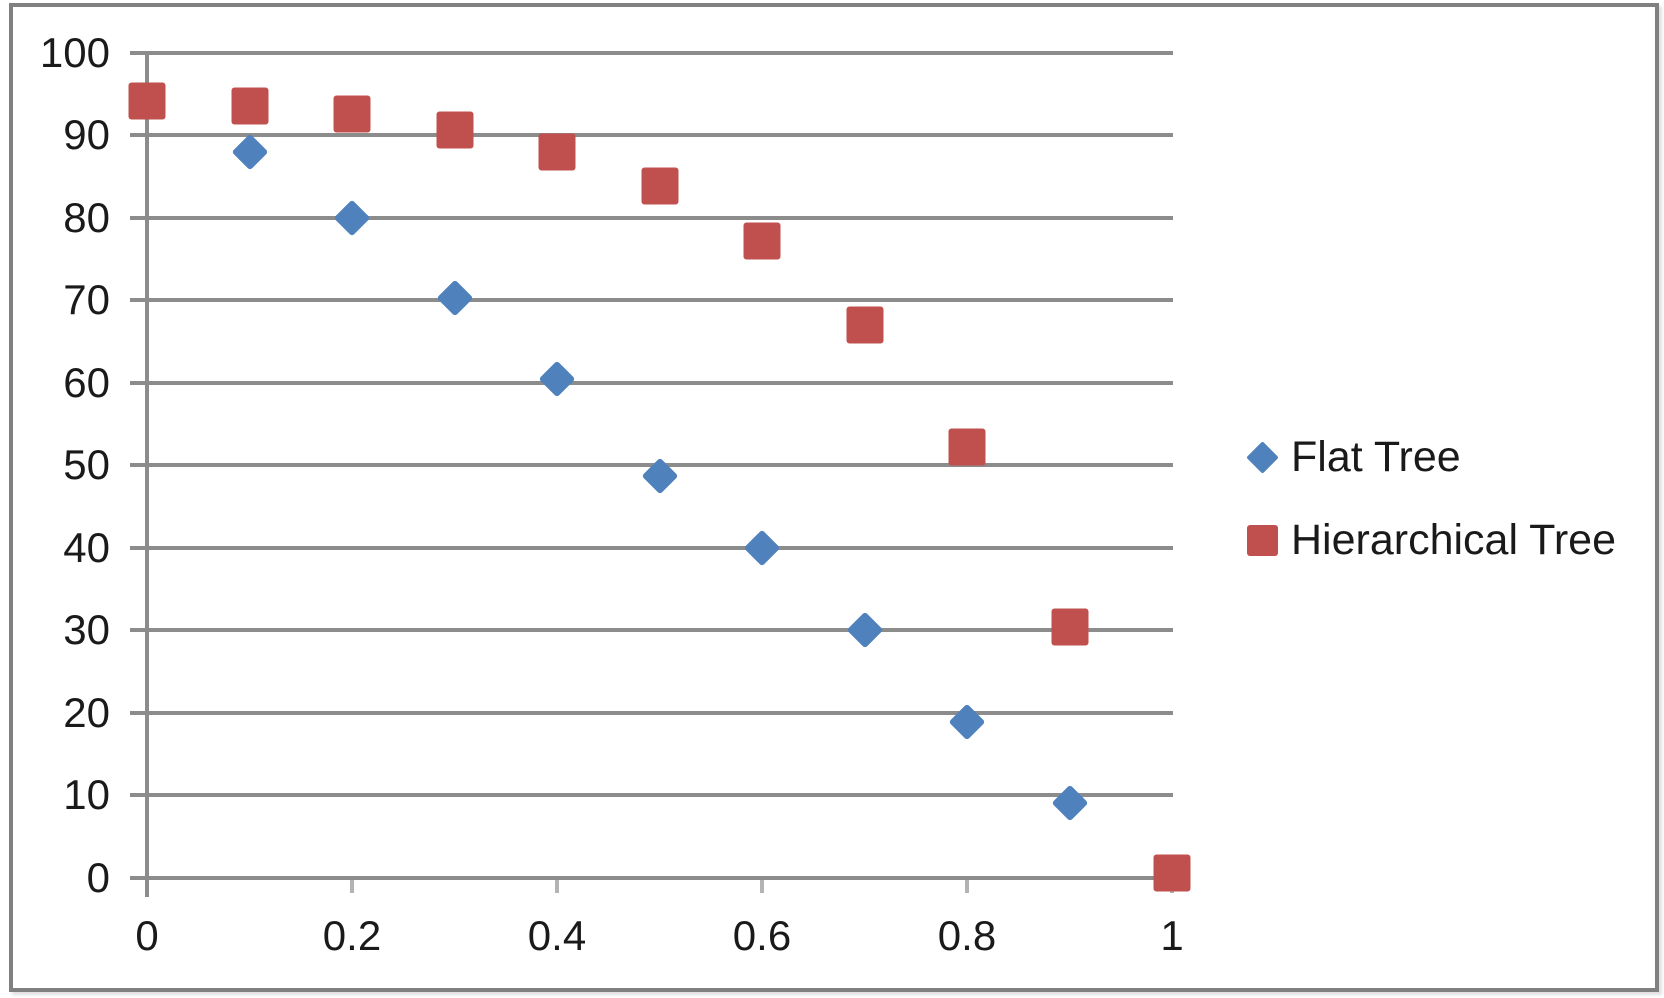 Image resolution: width=1664 pixels, height=998 pixels. What do you see at coordinates (86, 135) in the screenshot?
I see `y-axis-tick-label: 90` at bounding box center [86, 135].